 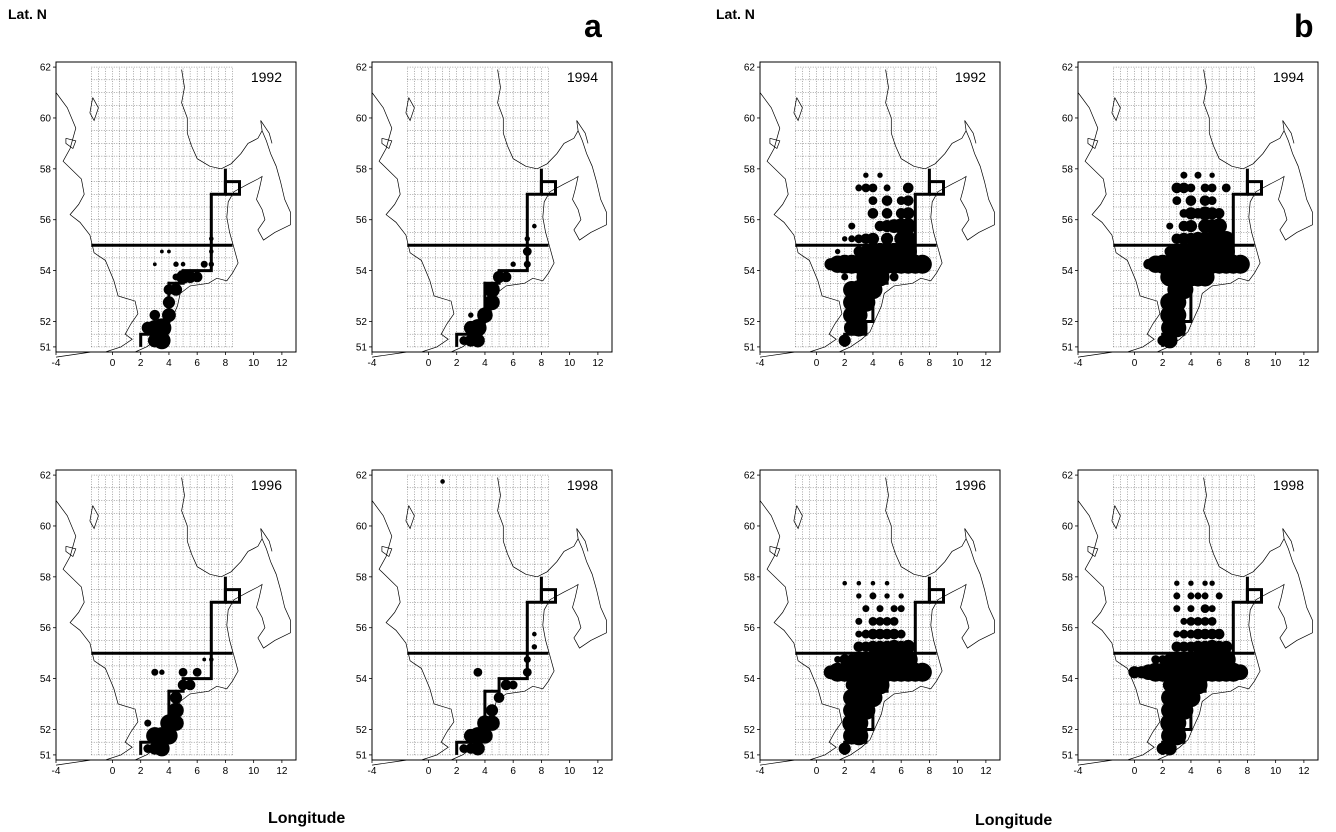 I want to click on ices-grid, so click(x=866, y=207).